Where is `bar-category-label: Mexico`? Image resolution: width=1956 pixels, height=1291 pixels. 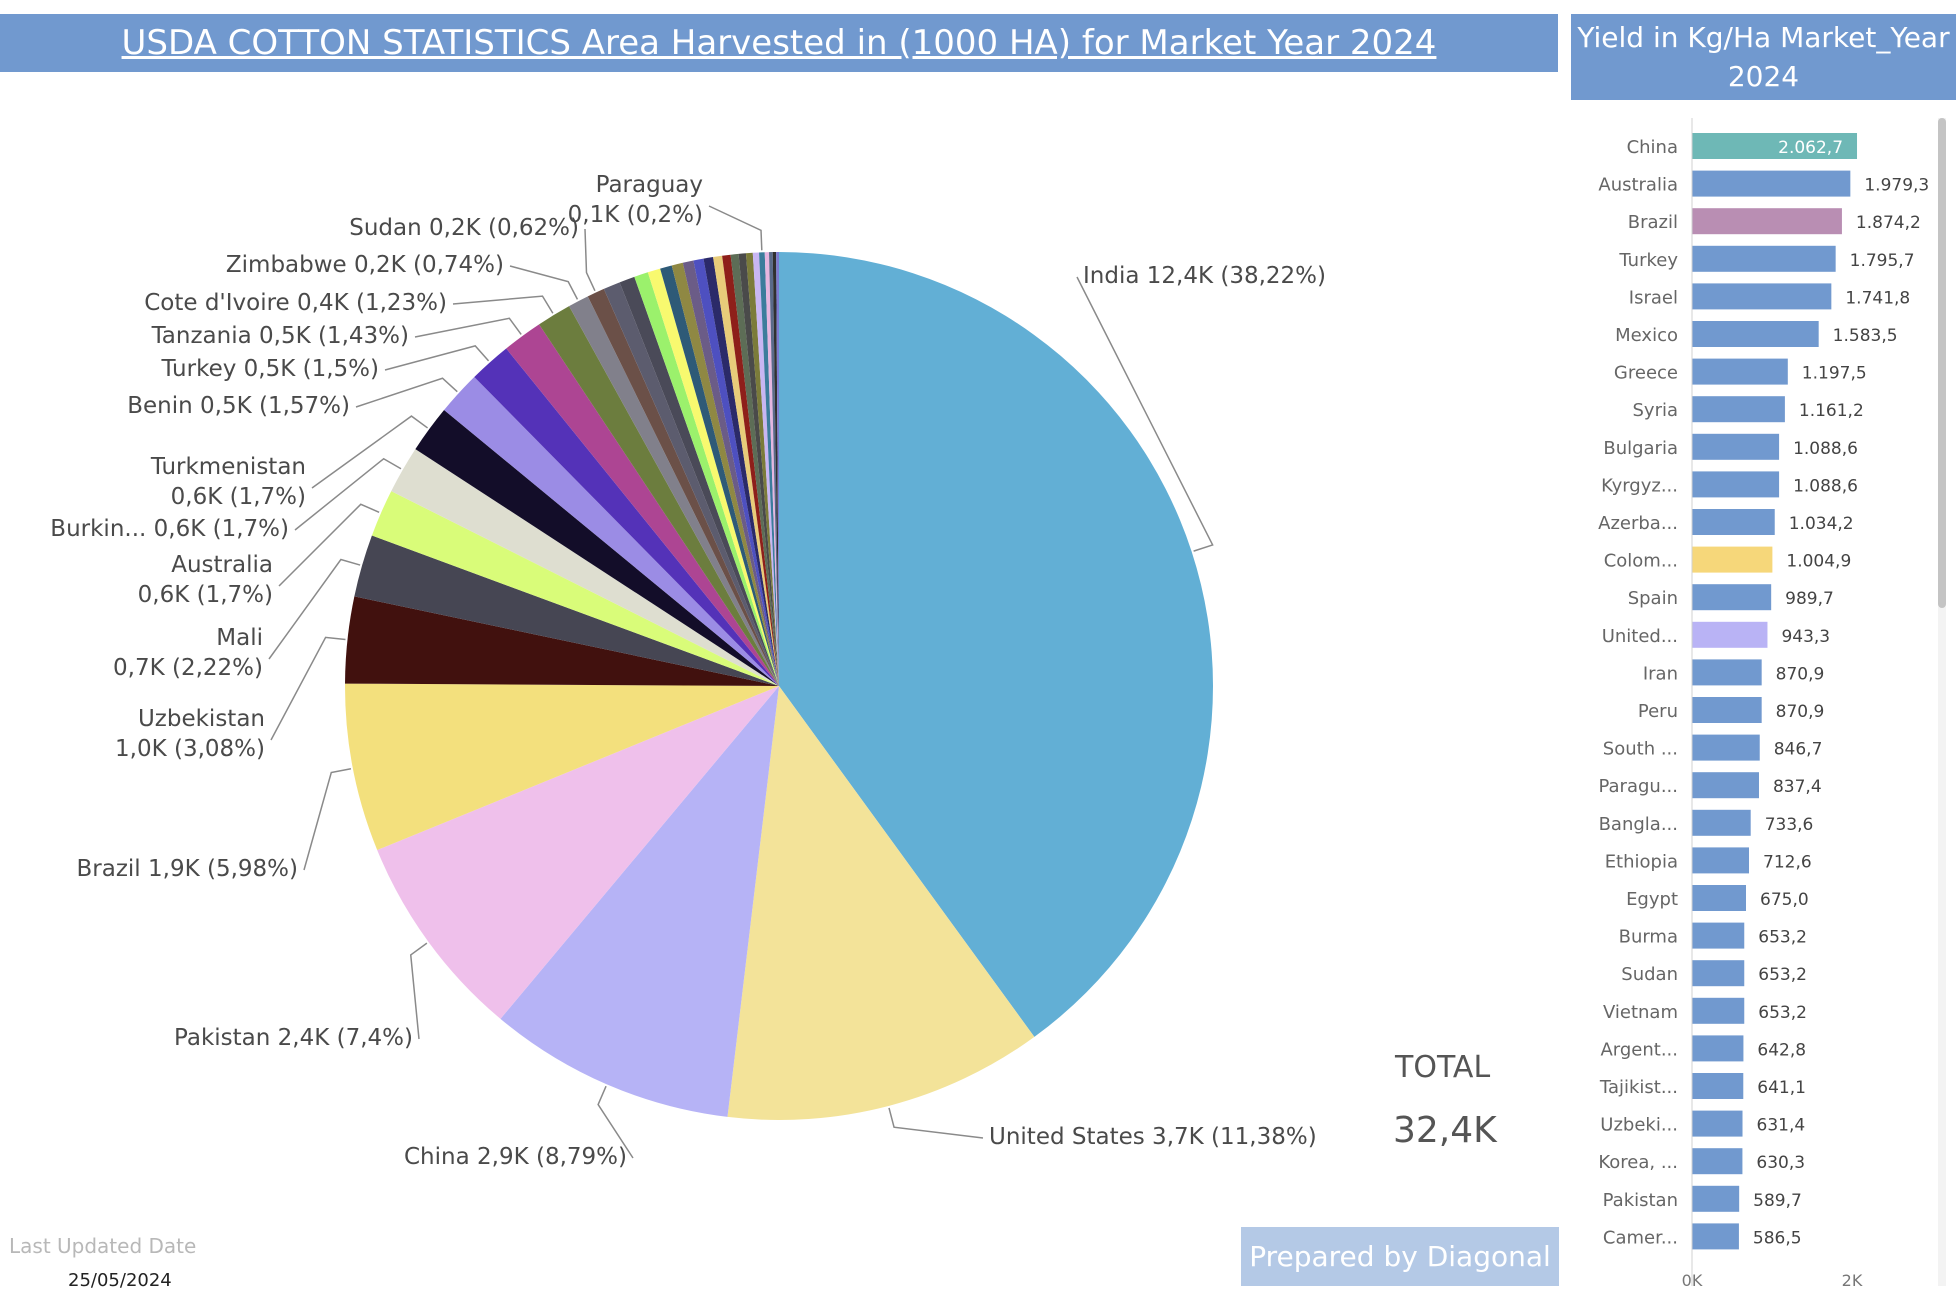 bar-category-label: Mexico is located at coordinates (1646, 335).